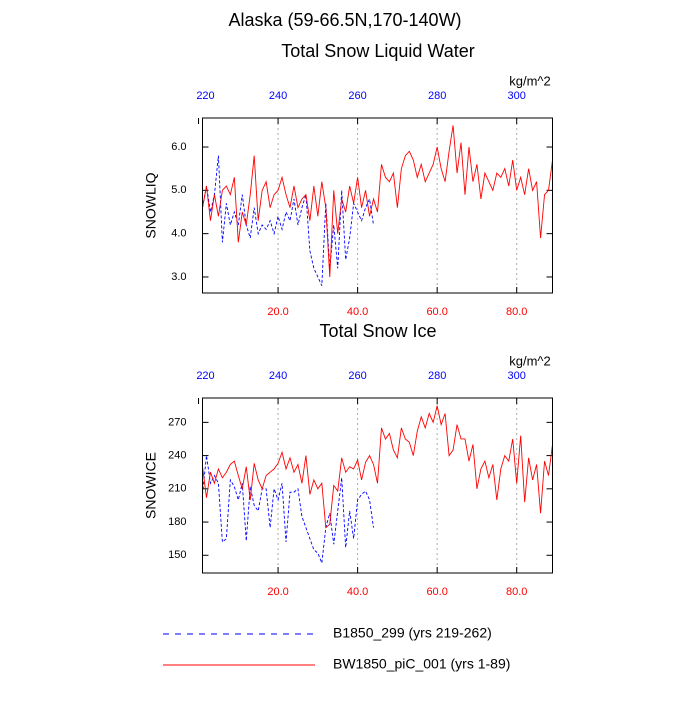 This screenshot has height=705, width=700. What do you see at coordinates (151, 205) in the screenshot?
I see `y-axis-label: SNOWLIQ` at bounding box center [151, 205].